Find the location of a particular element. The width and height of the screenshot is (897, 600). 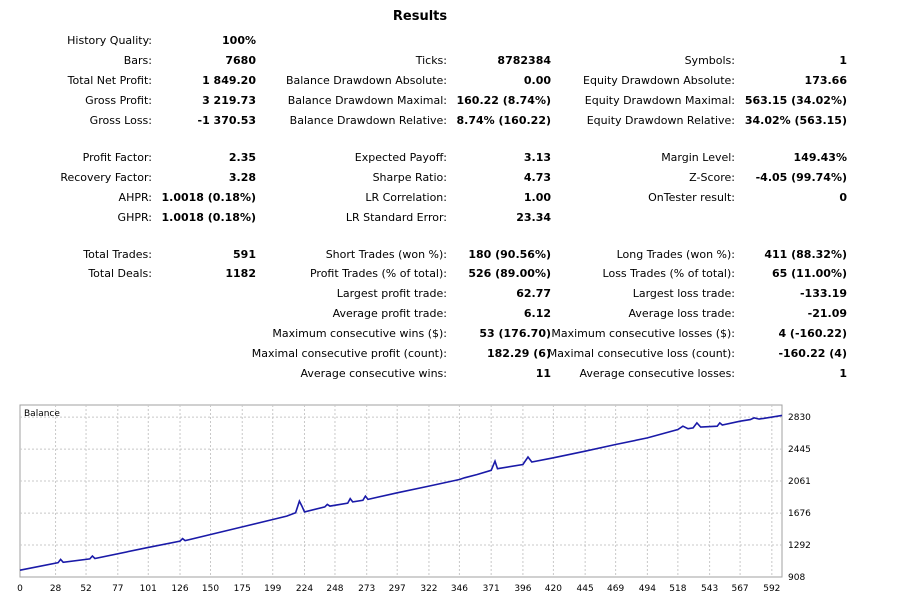

stat-label: Equity Drawdown Maximal: is located at coordinates (659, 100).